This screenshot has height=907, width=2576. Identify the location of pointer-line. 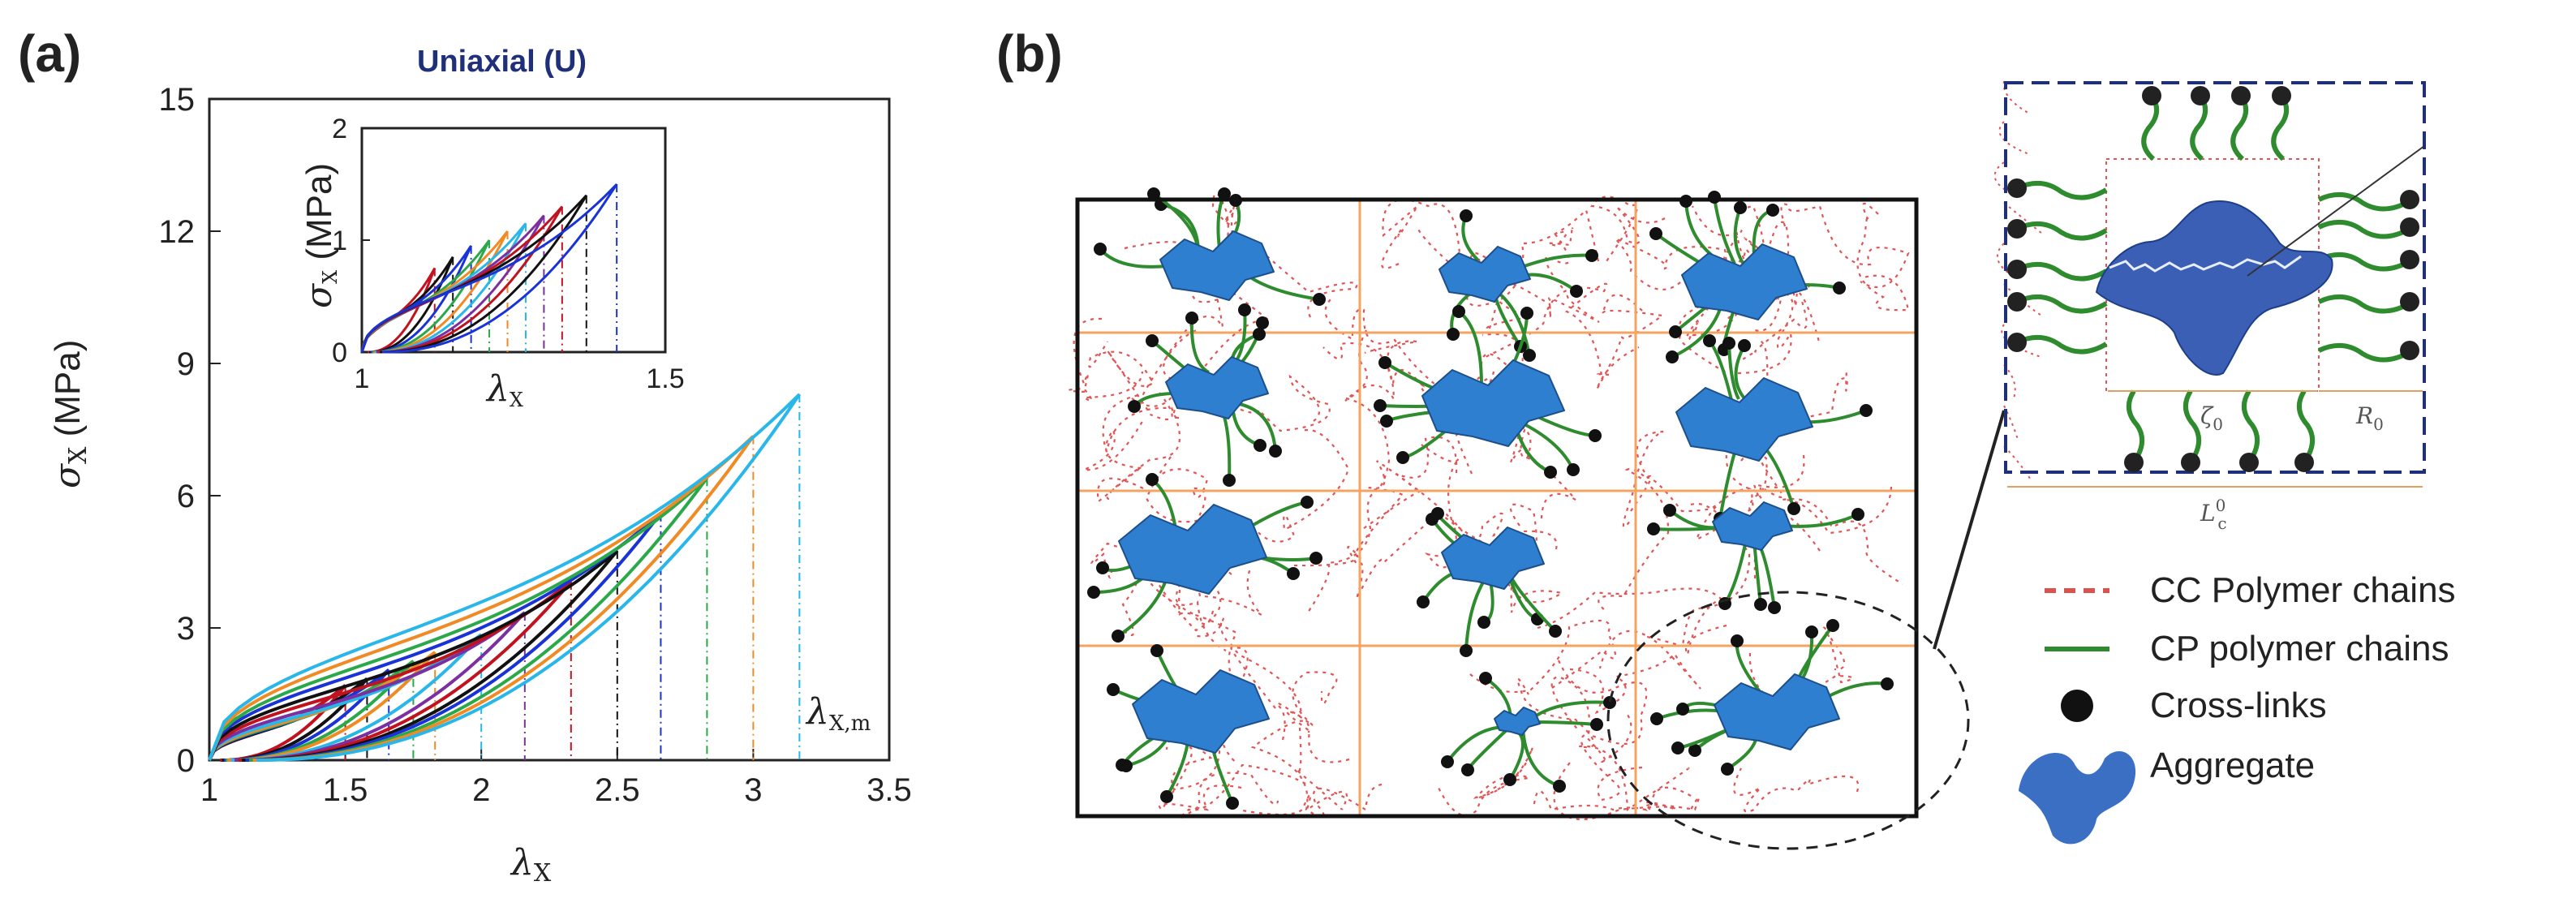
(2336, 211).